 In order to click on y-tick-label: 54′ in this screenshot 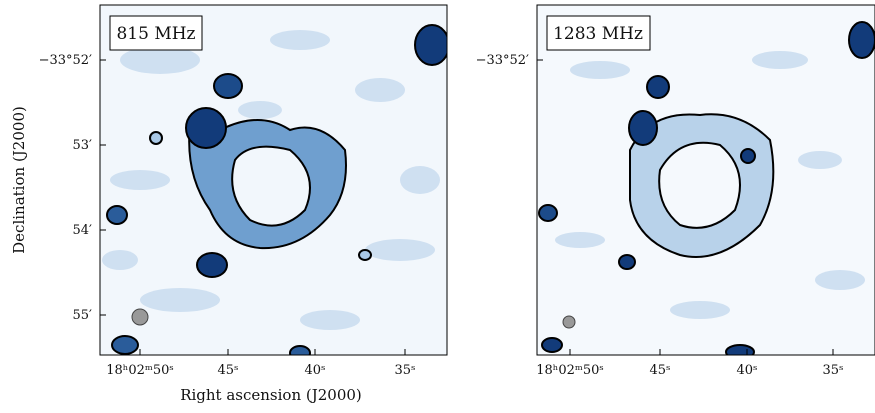, I will do `click(83, 230)`.